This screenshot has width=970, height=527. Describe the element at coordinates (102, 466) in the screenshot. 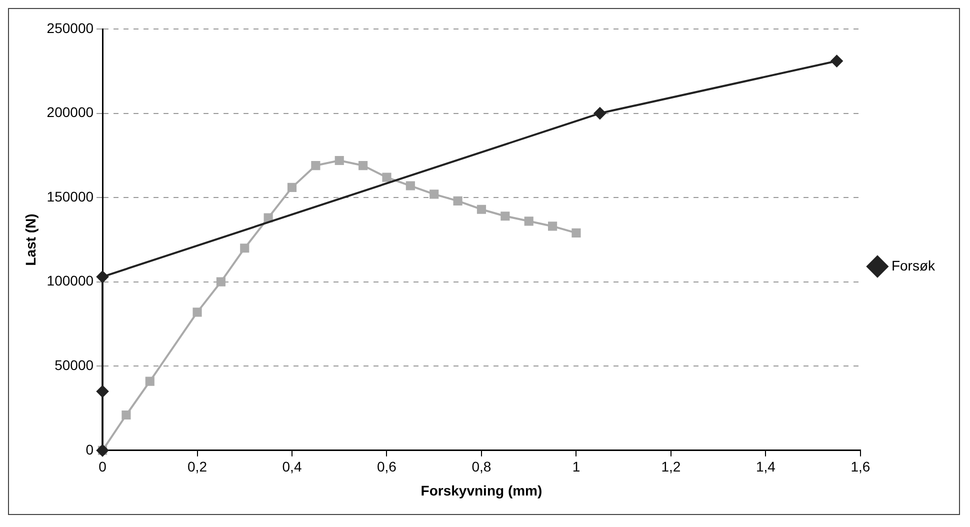

I see `x-tick-label: 0` at that location.